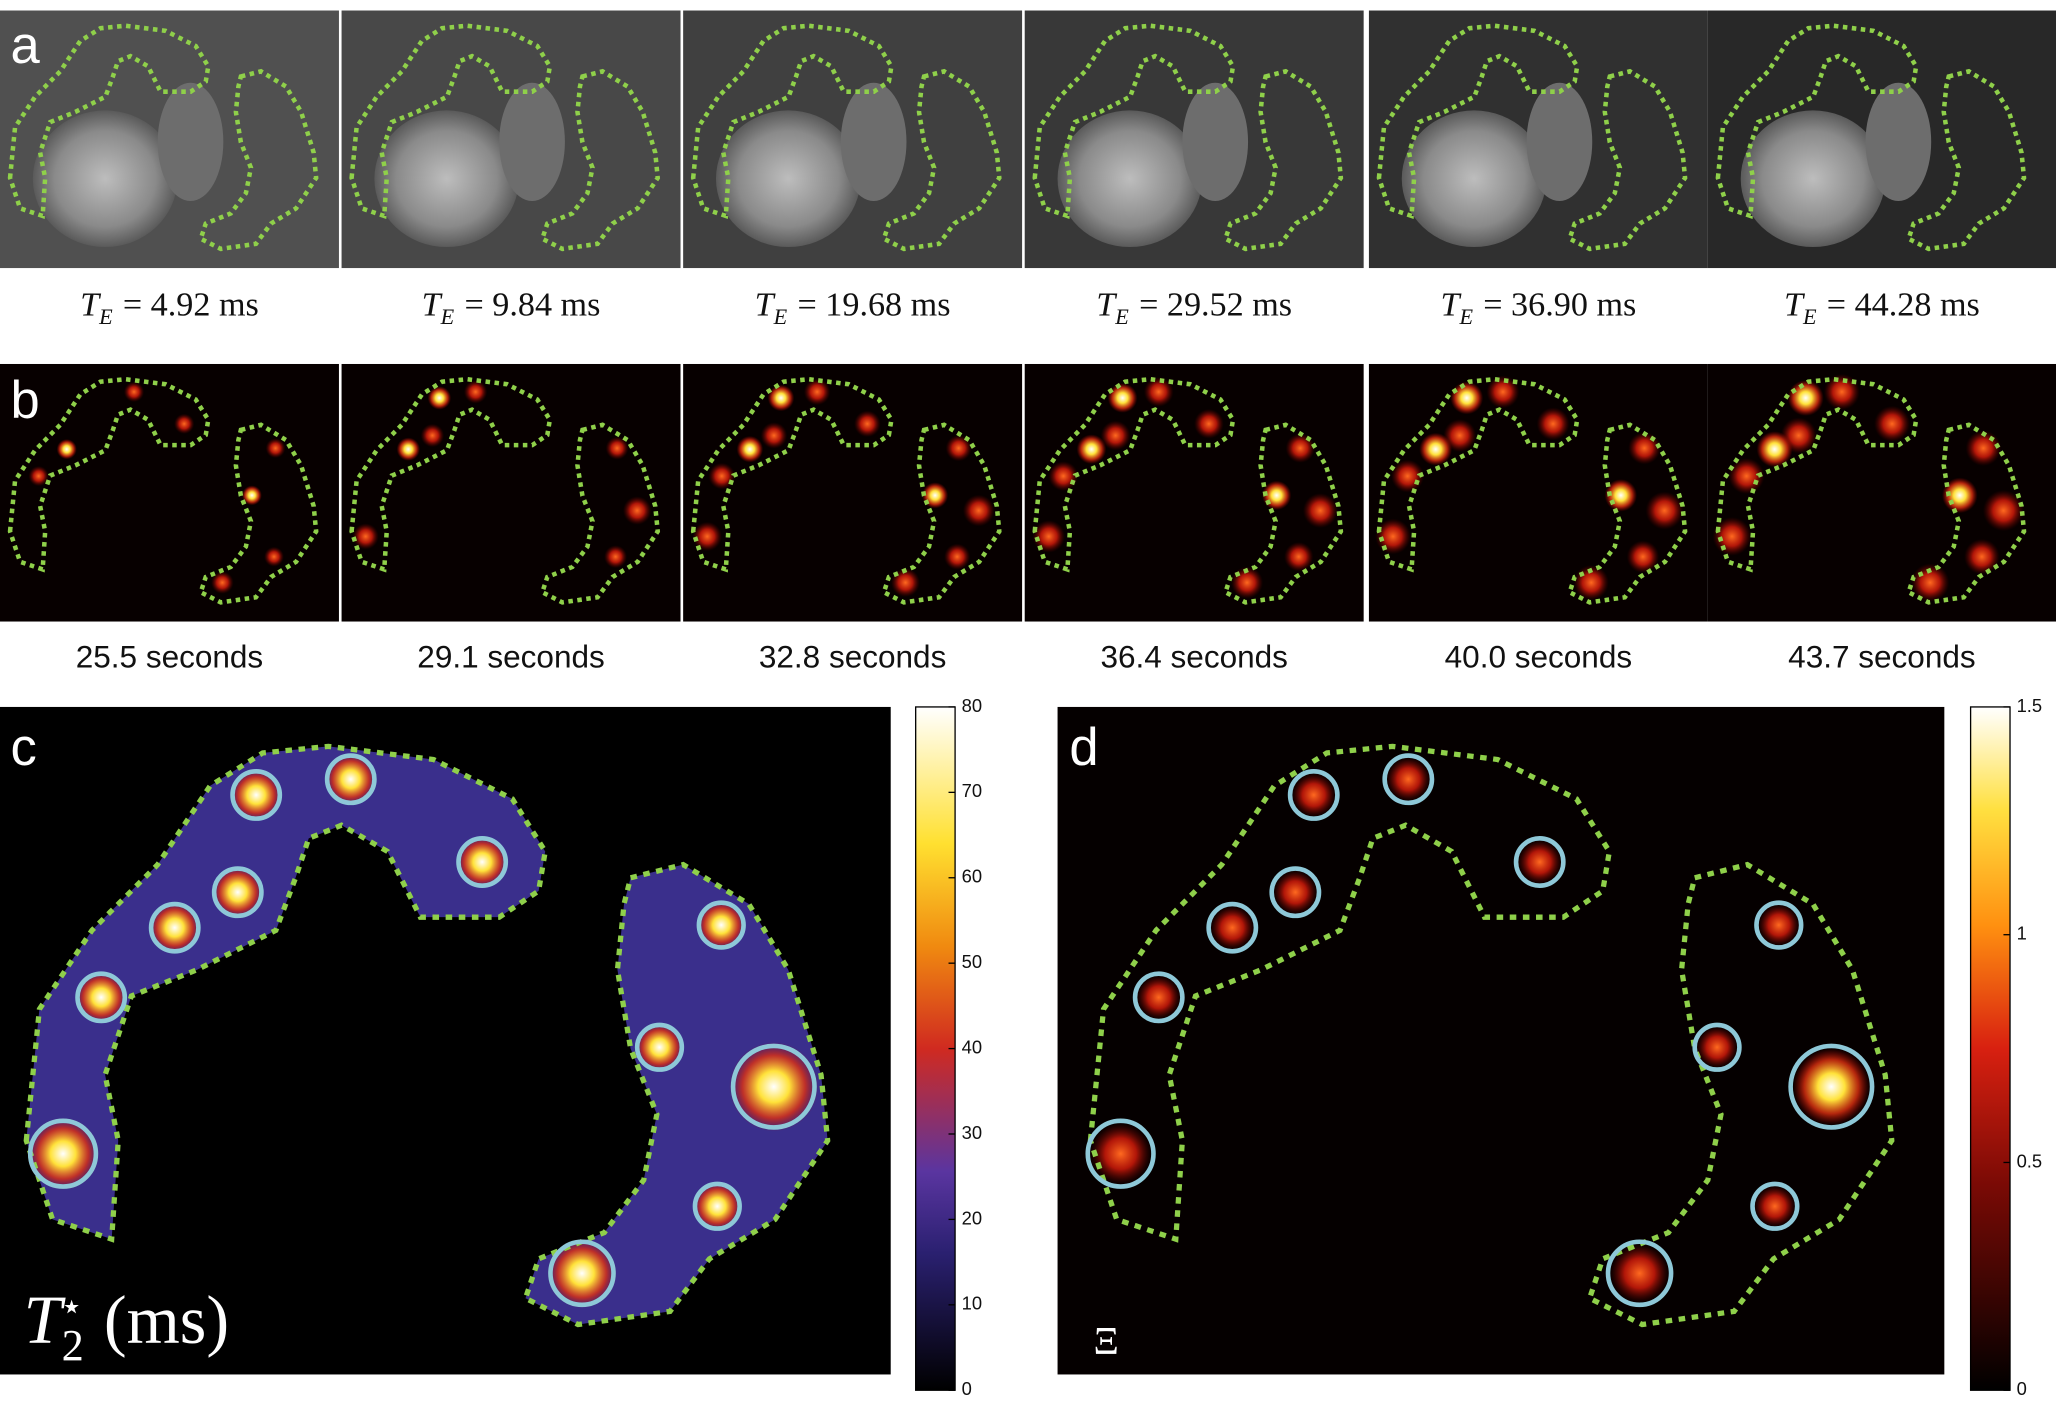 The height and width of the screenshot is (1406, 2056). I want to click on math-label: TE = 4.92 ms, so click(169, 307).